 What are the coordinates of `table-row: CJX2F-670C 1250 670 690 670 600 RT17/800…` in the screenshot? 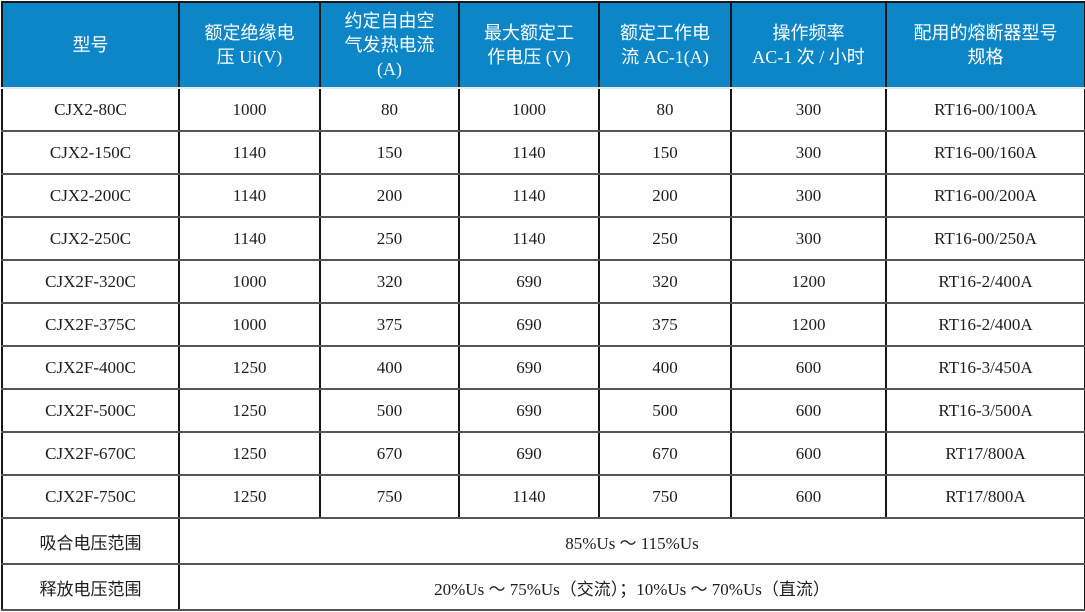 It's located at (543, 453).